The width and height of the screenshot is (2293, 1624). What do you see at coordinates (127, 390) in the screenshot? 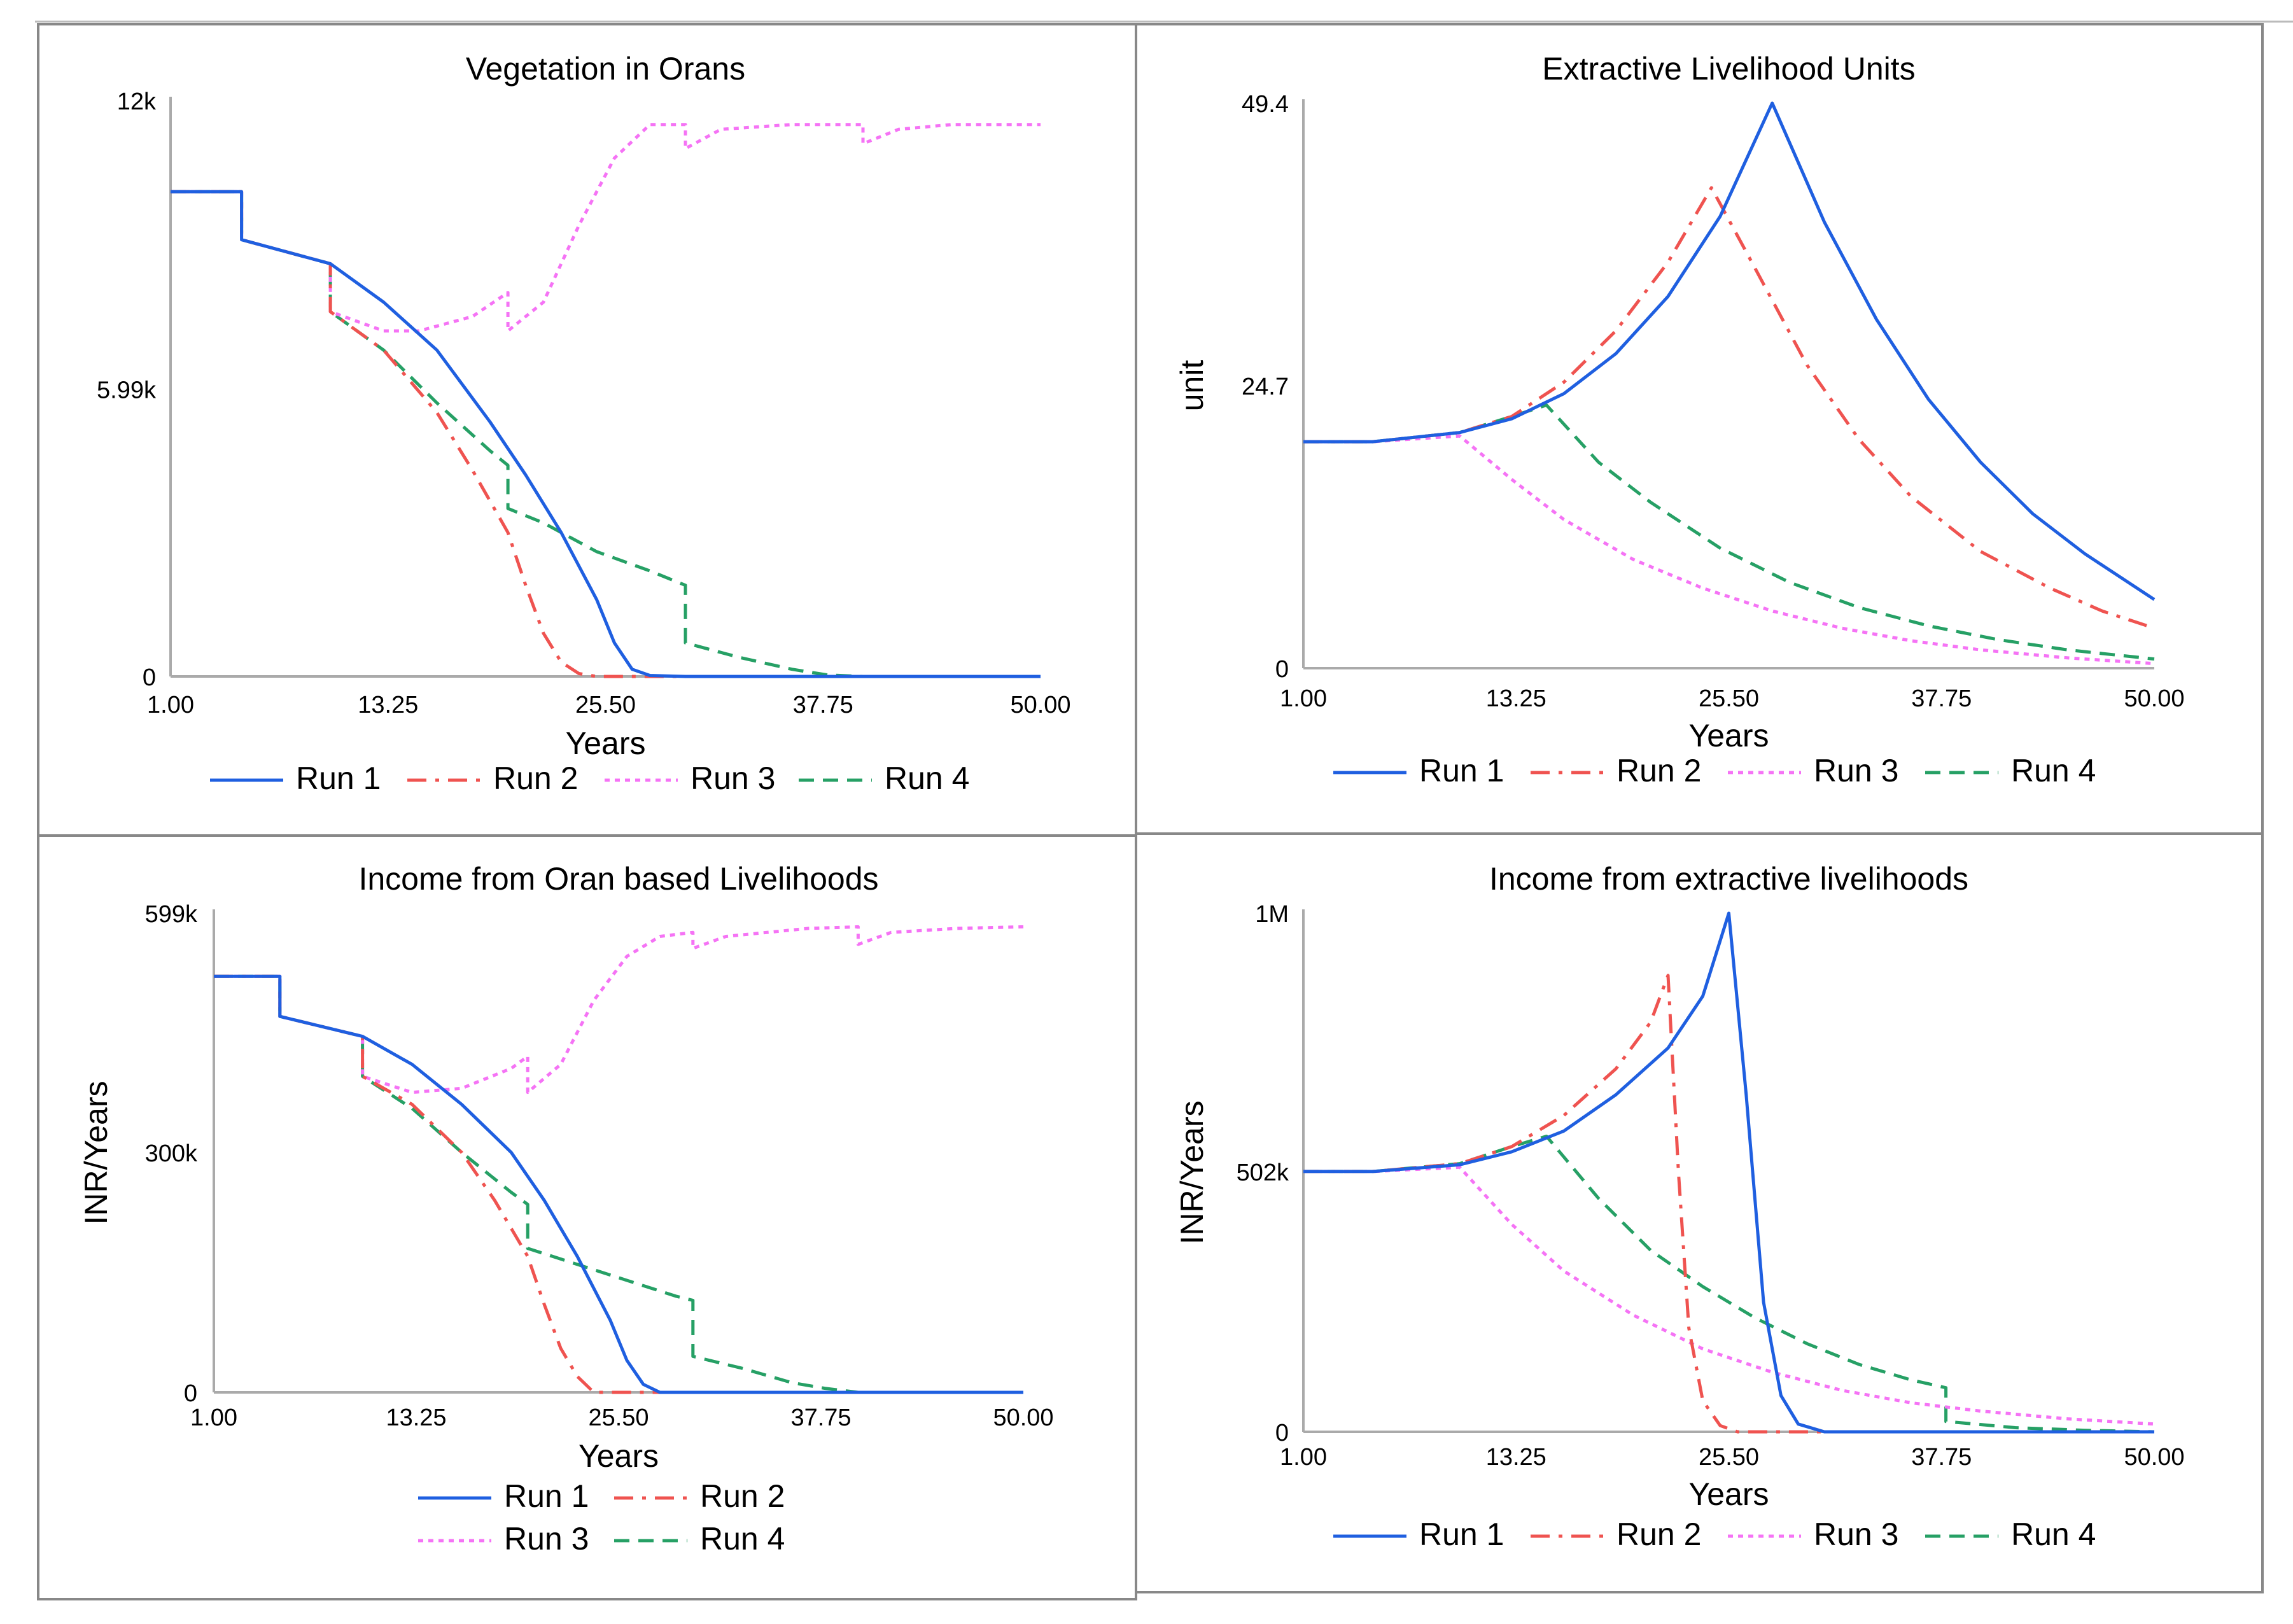
I see `y-tick-label: 5.99k` at bounding box center [127, 390].